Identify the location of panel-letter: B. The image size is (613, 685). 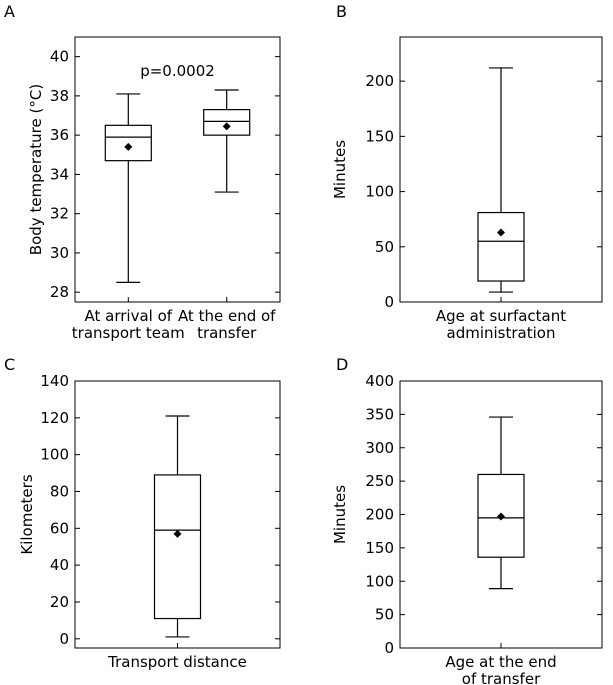
(341, 11).